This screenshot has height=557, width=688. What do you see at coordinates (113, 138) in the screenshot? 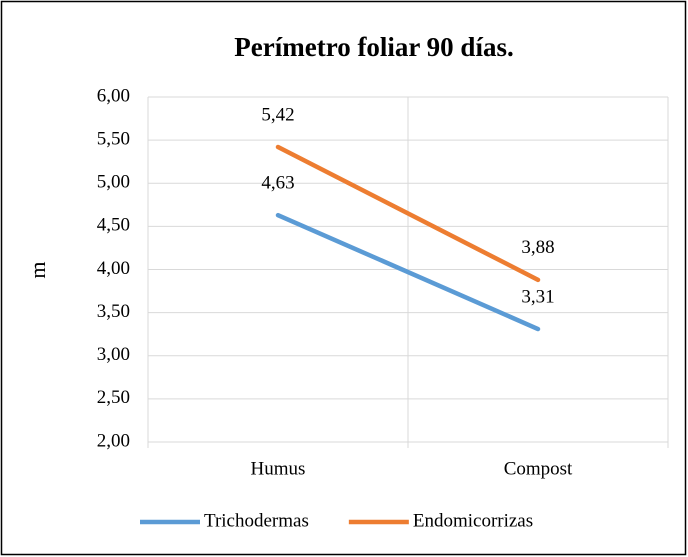
I see `y-tick-label: 5,50` at bounding box center [113, 138].